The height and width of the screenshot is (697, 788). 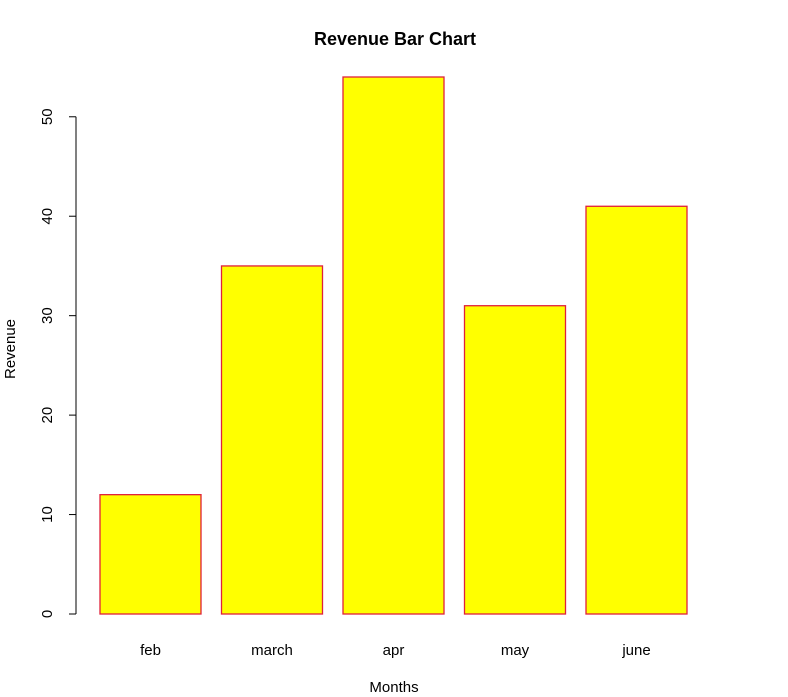 What do you see at coordinates (47, 514) in the screenshot?
I see `y-tick-label-10: 10` at bounding box center [47, 514].